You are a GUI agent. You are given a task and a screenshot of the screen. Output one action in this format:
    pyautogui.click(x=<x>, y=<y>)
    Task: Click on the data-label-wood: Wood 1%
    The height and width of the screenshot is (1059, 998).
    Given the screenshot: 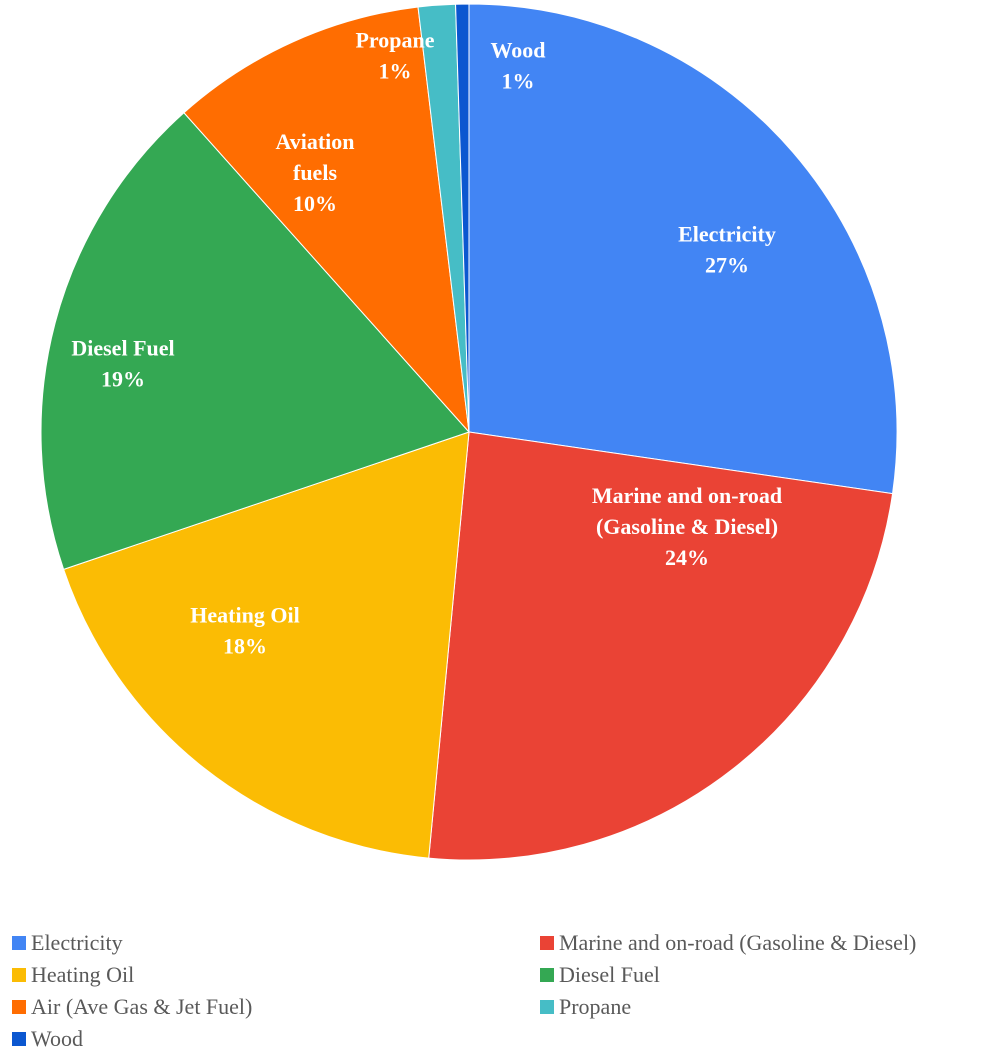 What is the action you would take?
    pyautogui.click(x=517, y=66)
    